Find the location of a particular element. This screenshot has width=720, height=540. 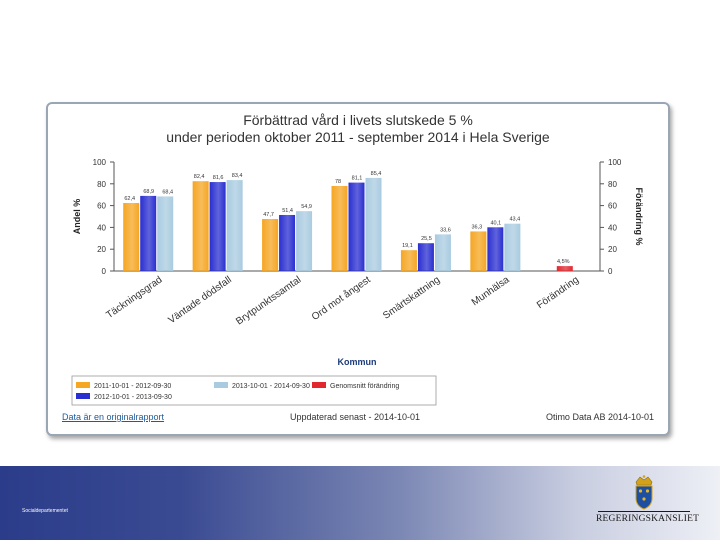

x-tick-label: Väntade dödsfall is located at coordinates (200, 300).